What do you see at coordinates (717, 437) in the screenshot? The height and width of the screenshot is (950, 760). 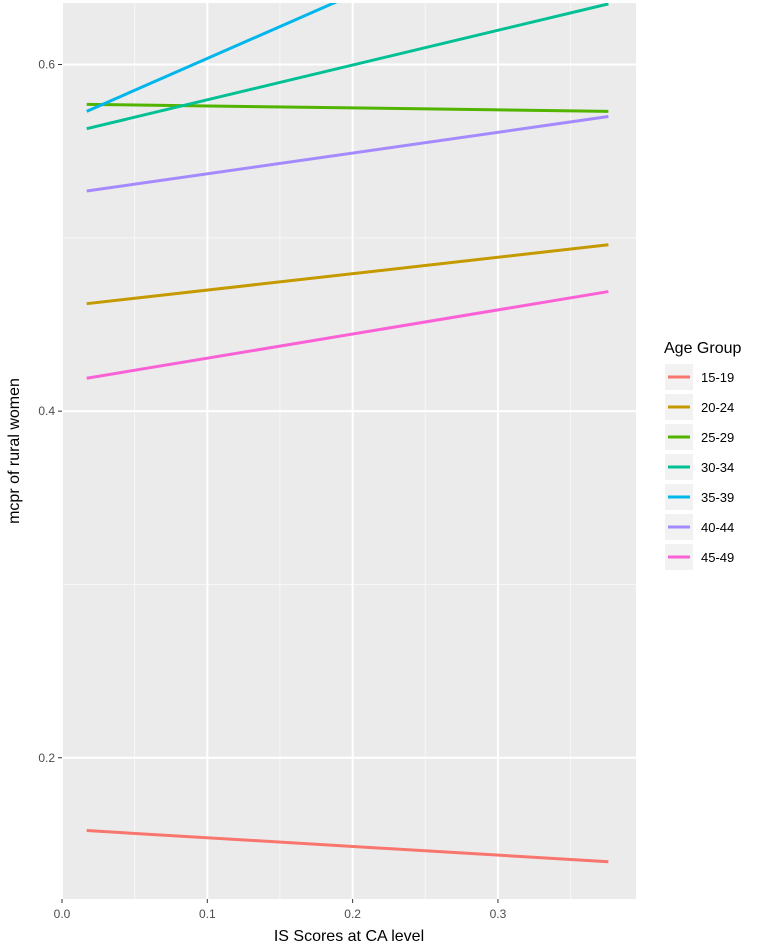 I see `legend-label: 25-29` at bounding box center [717, 437].